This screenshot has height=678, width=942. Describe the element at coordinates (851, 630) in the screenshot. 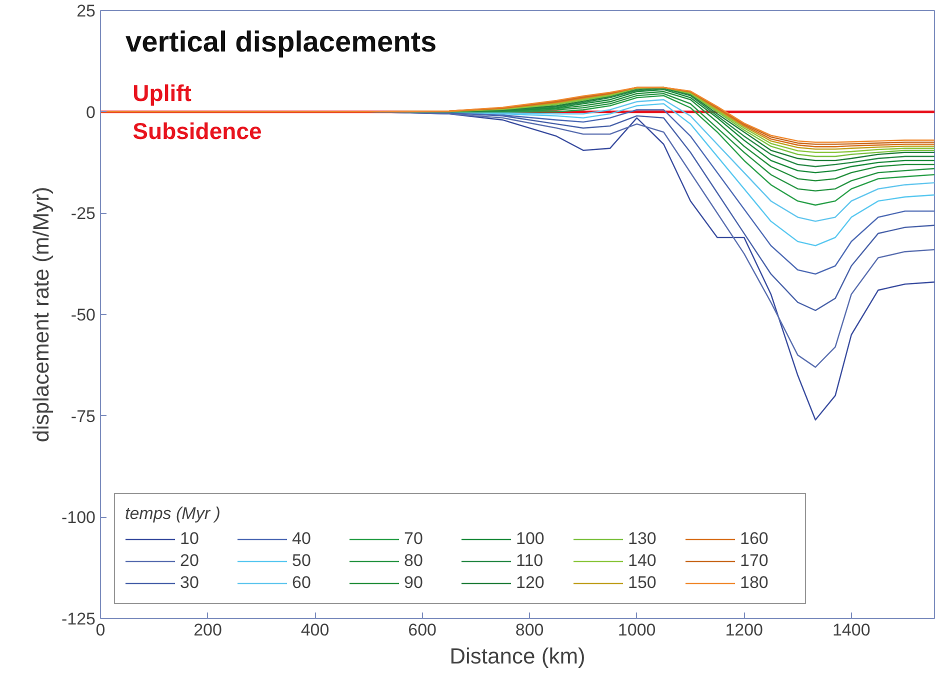

I see `x-tick-label: 1400` at that location.